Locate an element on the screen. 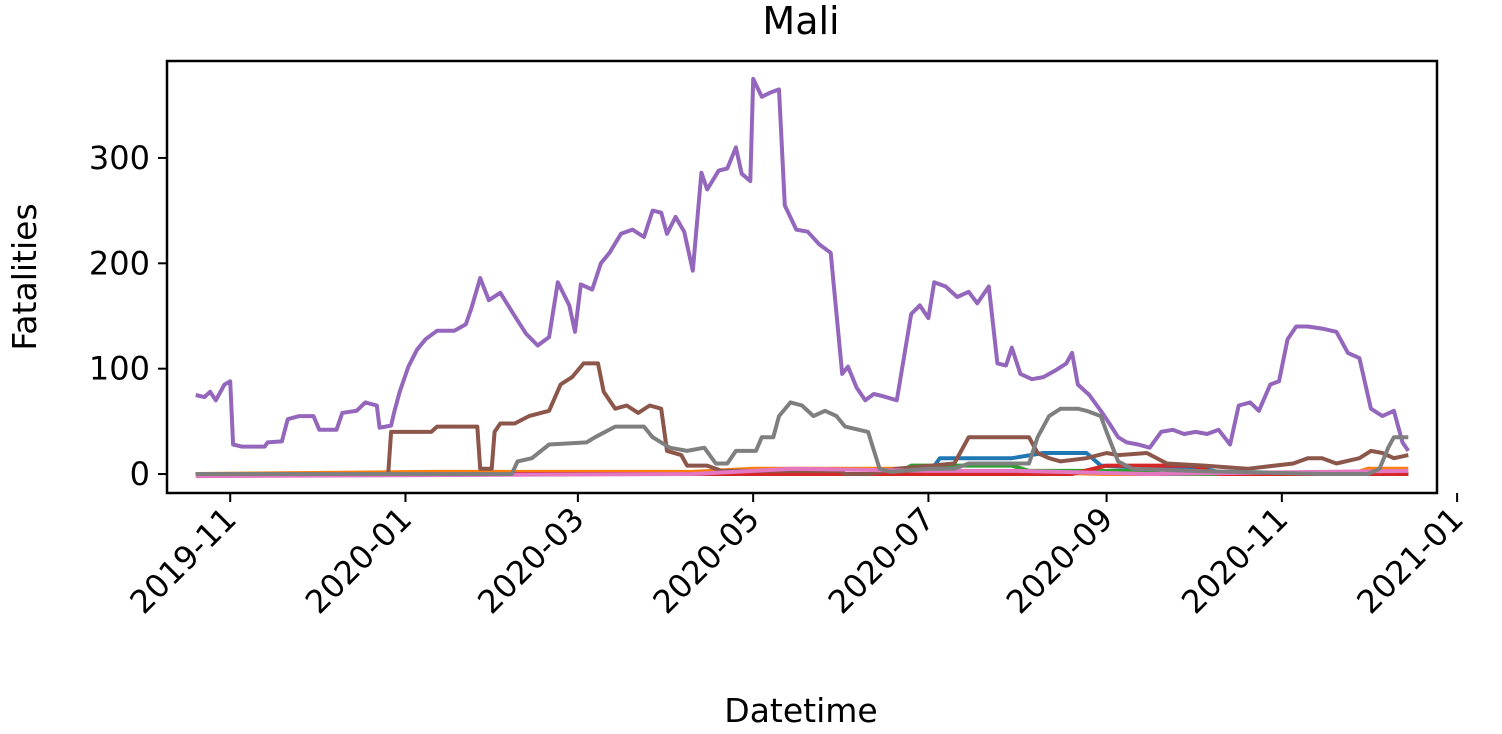  y-tick-label: 300 is located at coordinates (119, 158).